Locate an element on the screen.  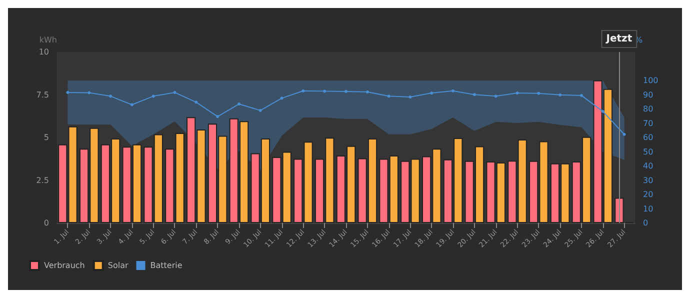
legend-label: Solar is located at coordinates (118, 265).